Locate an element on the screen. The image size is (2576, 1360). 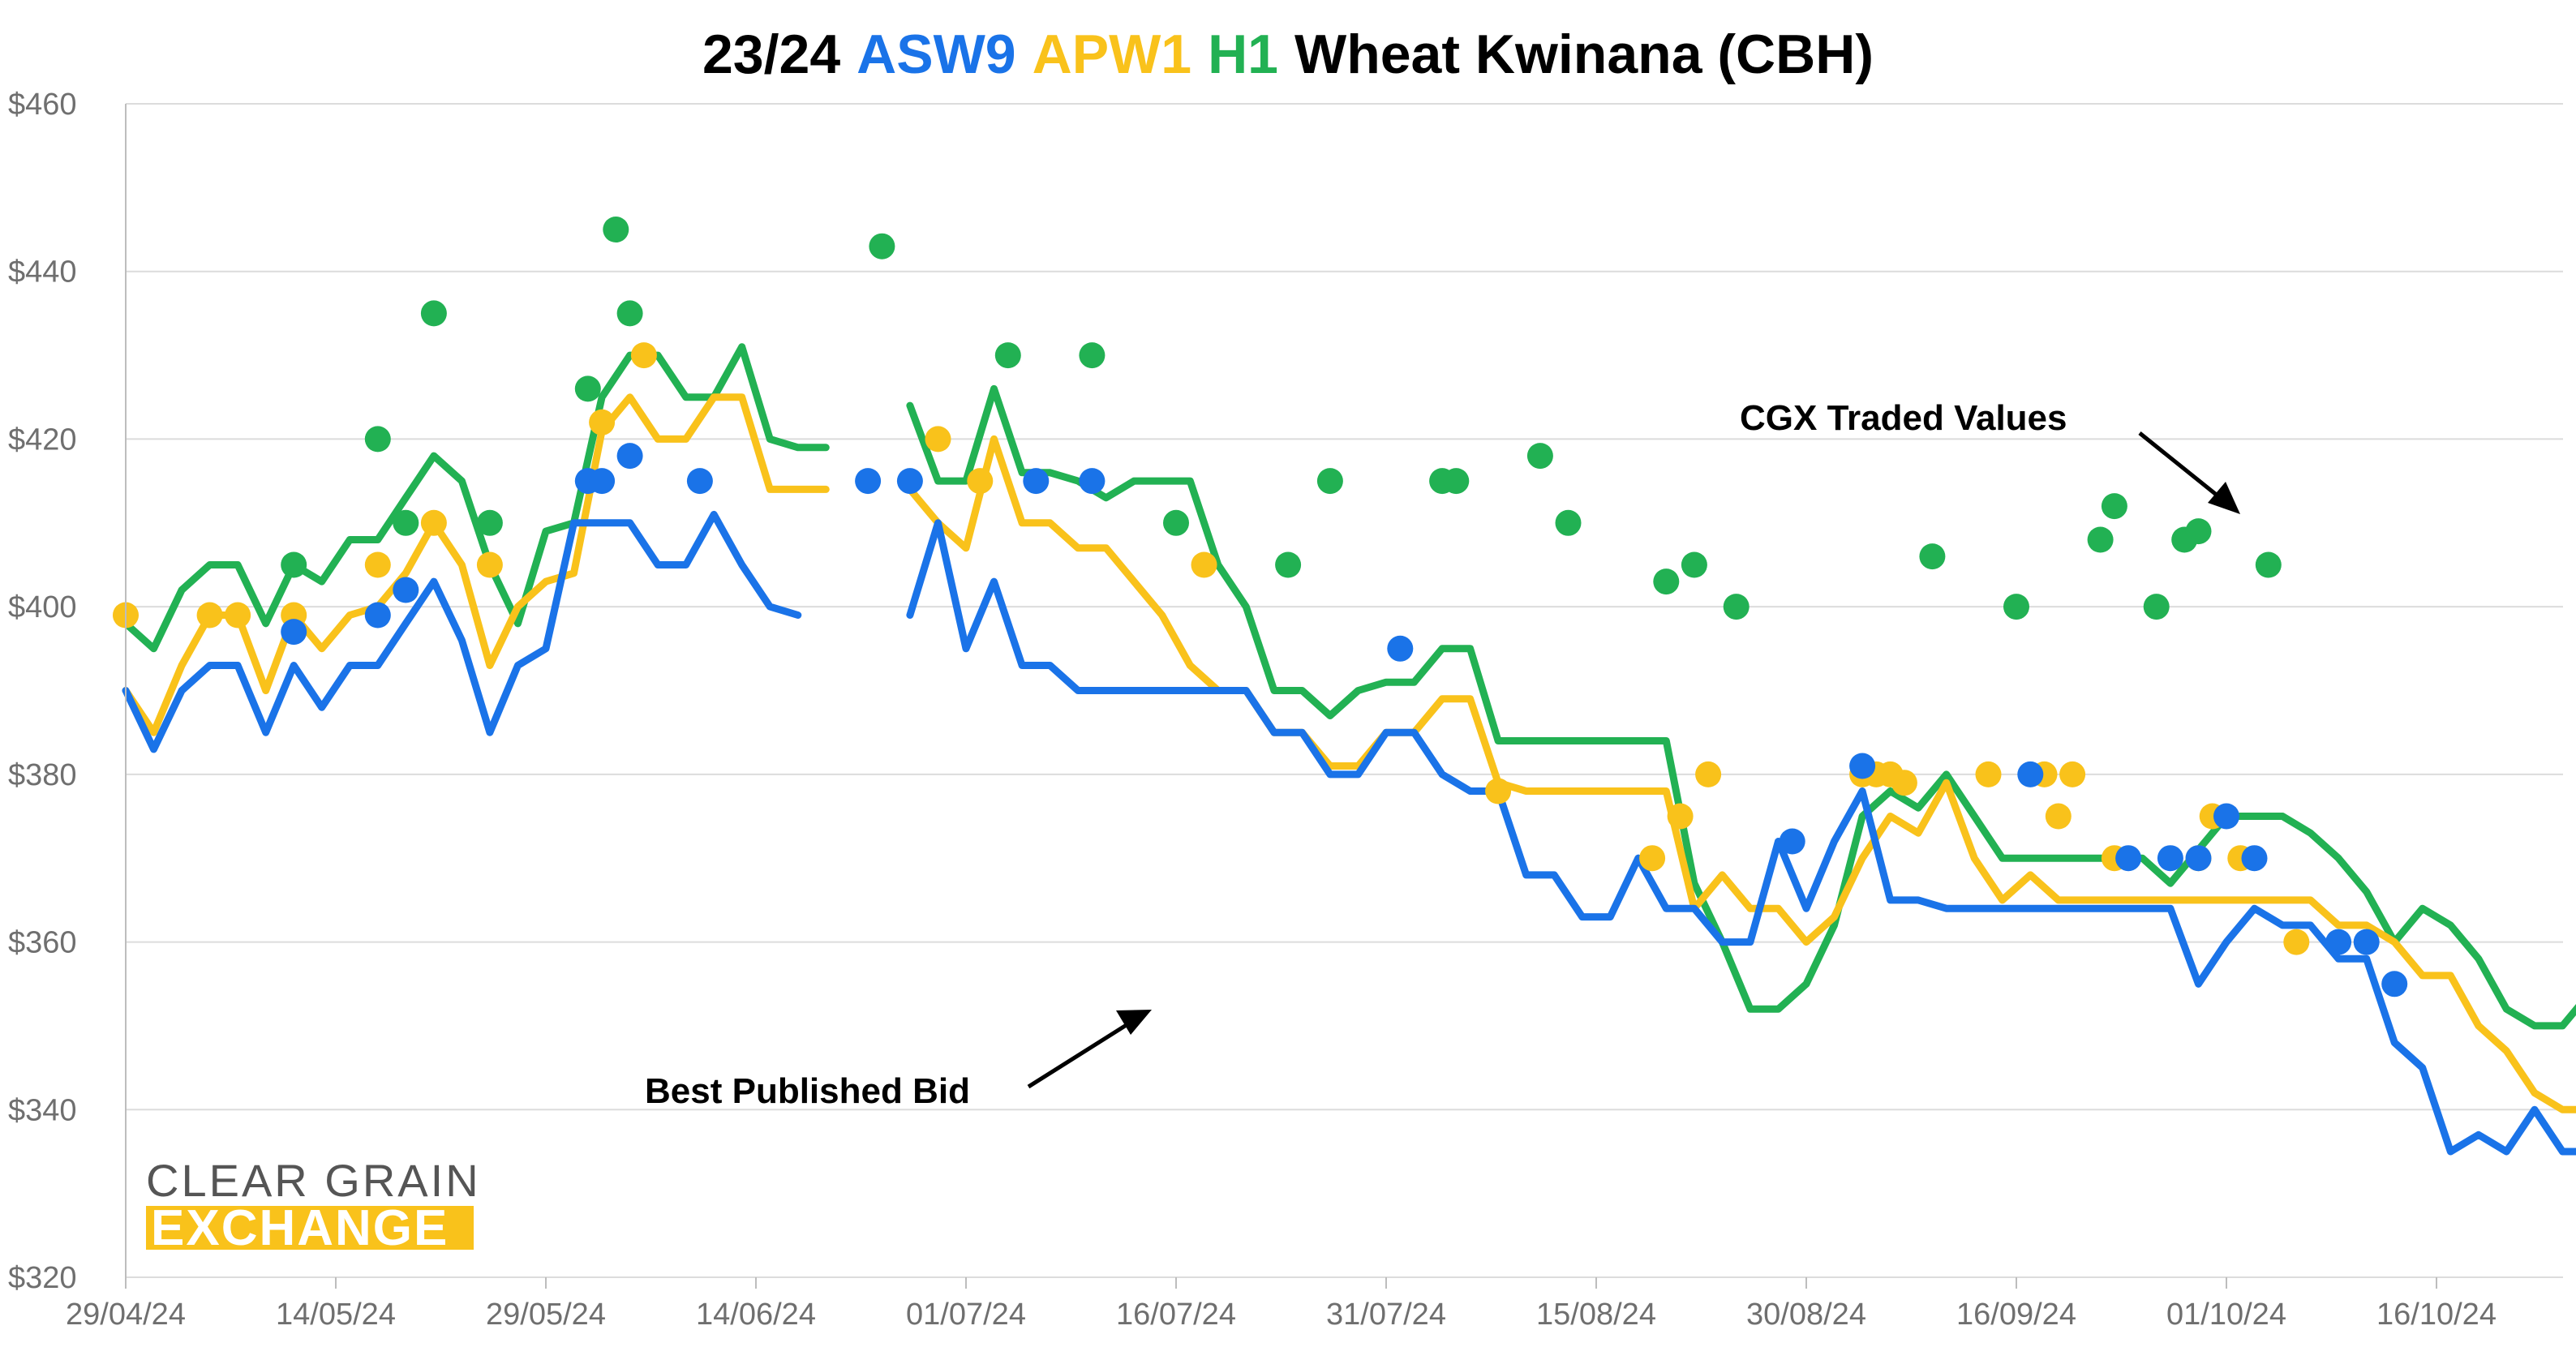
logo-line1: CLEAR GRAIN is located at coordinates (313, 1180).